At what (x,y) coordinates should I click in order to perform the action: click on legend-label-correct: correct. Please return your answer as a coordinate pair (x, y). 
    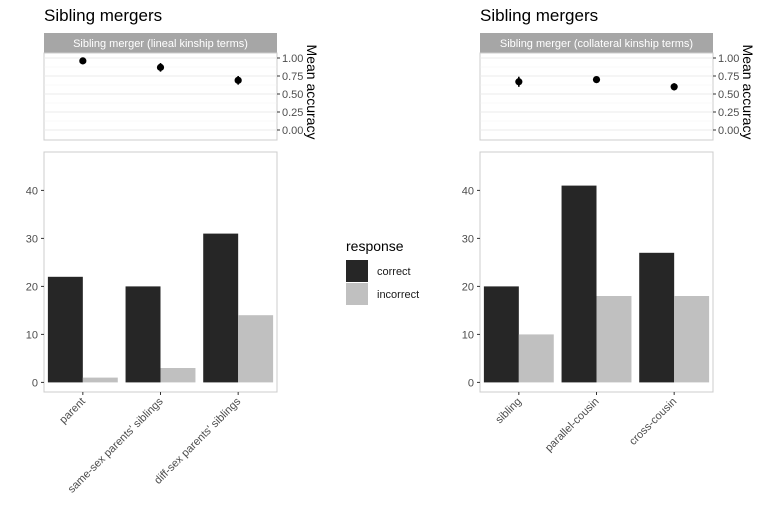
    Looking at the image, I should click on (394, 272).